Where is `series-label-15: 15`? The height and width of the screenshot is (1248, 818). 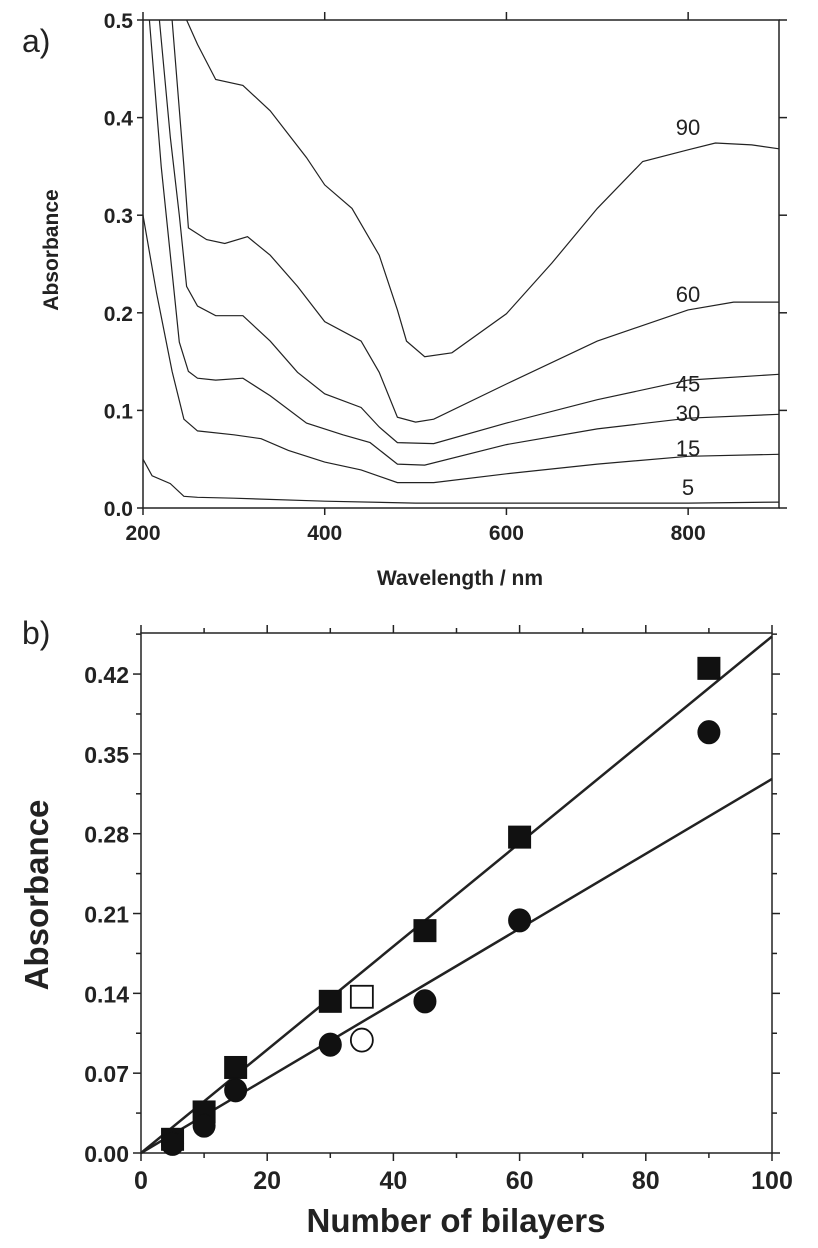 series-label-15: 15 is located at coordinates (688, 448).